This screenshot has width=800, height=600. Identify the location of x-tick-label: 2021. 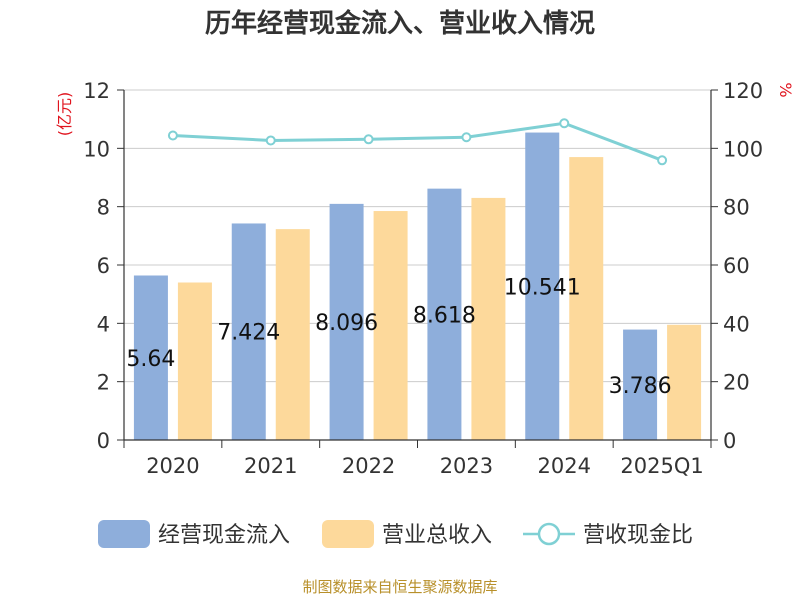
(270, 466).